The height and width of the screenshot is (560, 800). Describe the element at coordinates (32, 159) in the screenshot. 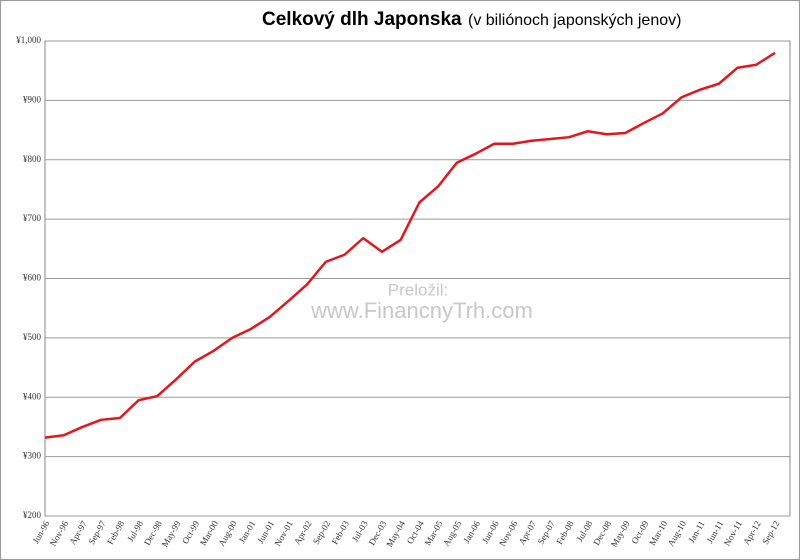

I see `y-tick-label: ¥800` at that location.